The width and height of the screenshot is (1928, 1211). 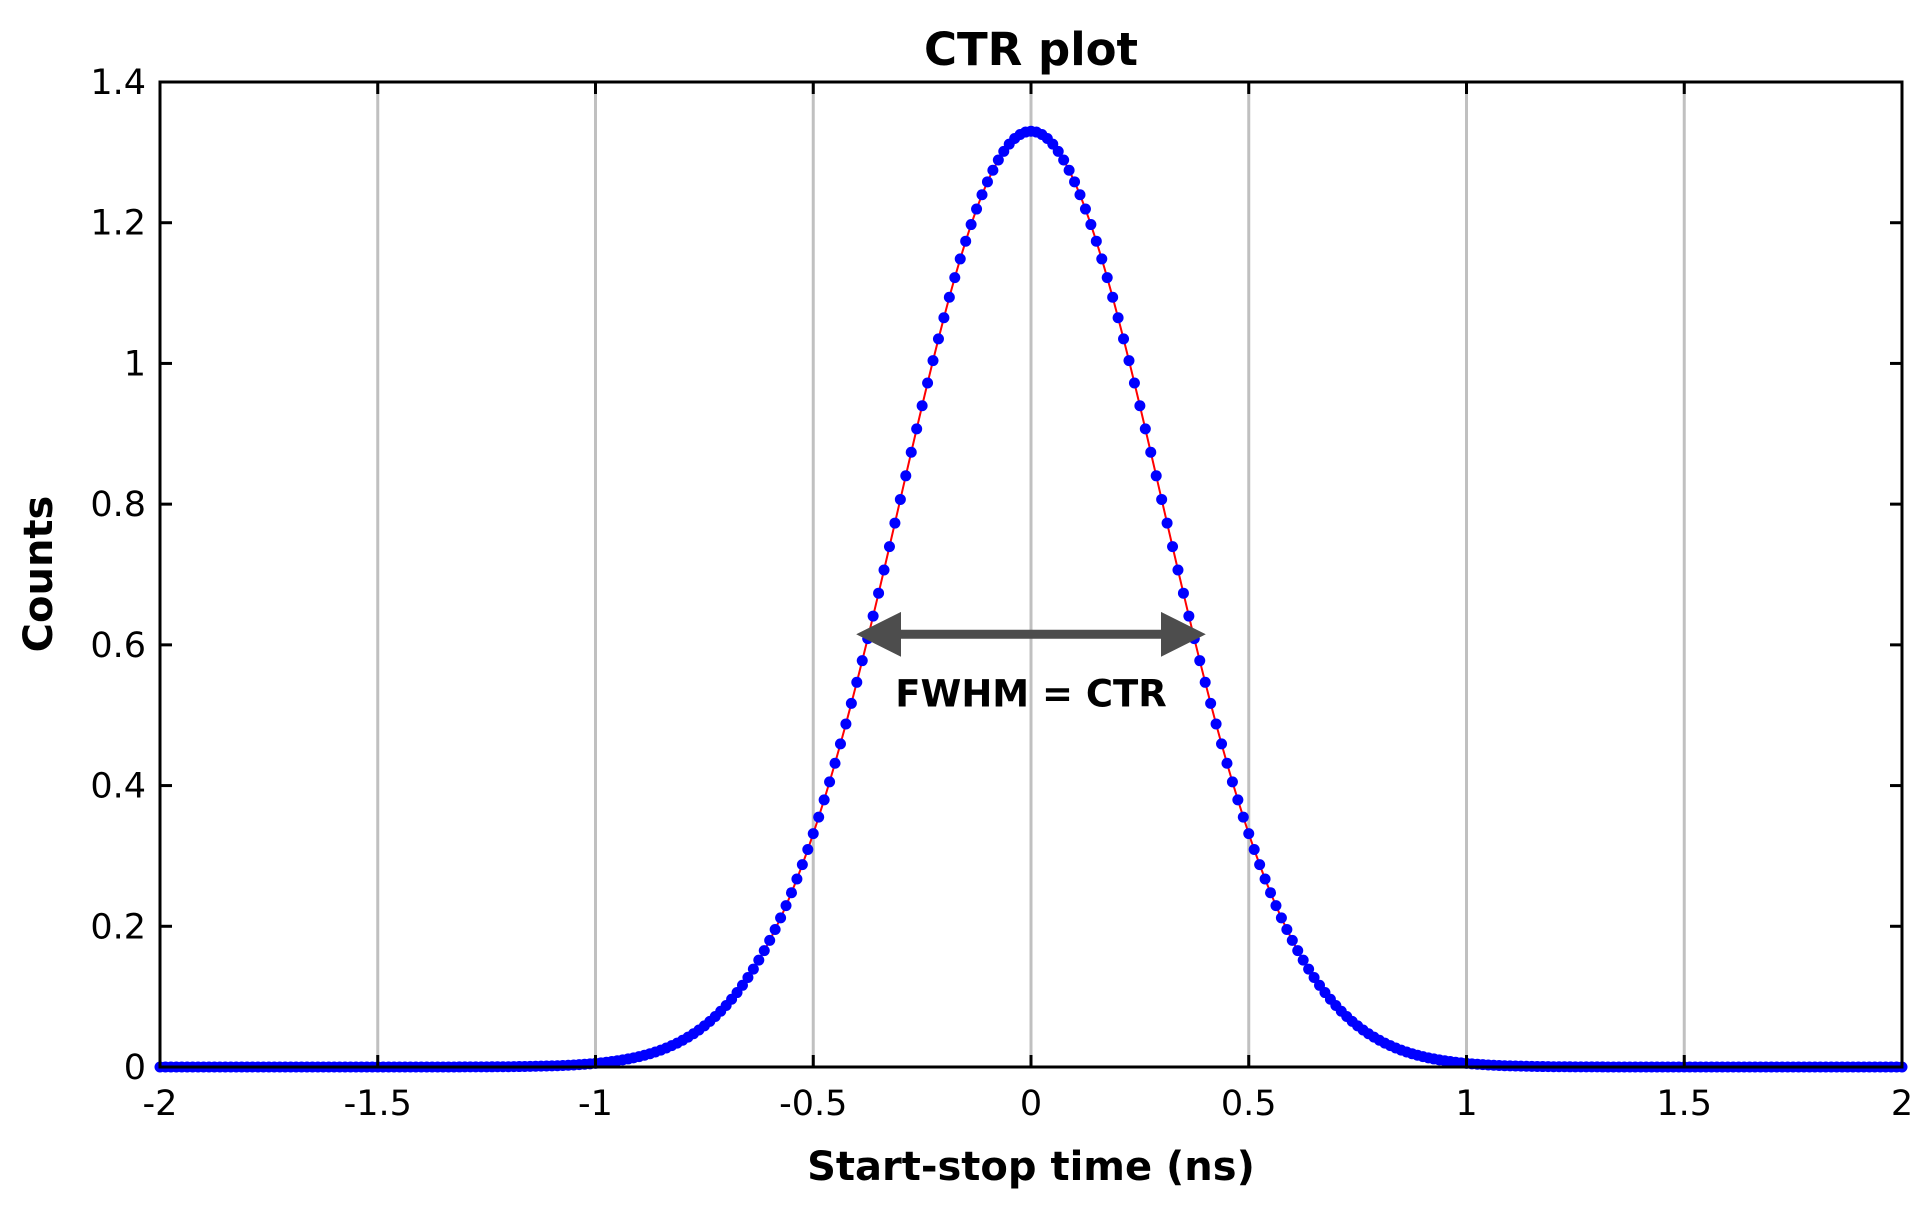 What do you see at coordinates (1031, 1104) in the screenshot?
I see `x-tick-label: 0` at bounding box center [1031, 1104].